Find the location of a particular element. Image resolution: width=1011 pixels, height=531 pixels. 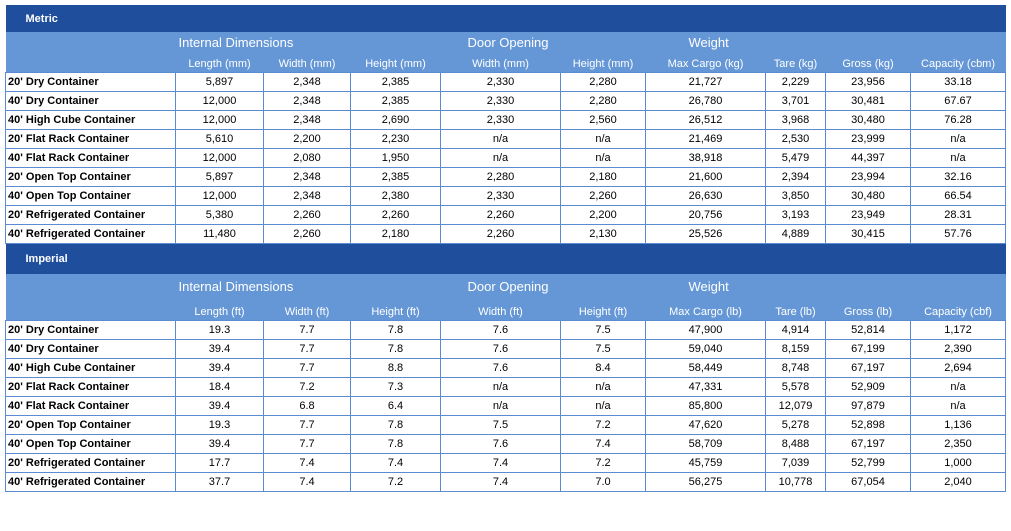

cell: 5,380 is located at coordinates (219, 214).